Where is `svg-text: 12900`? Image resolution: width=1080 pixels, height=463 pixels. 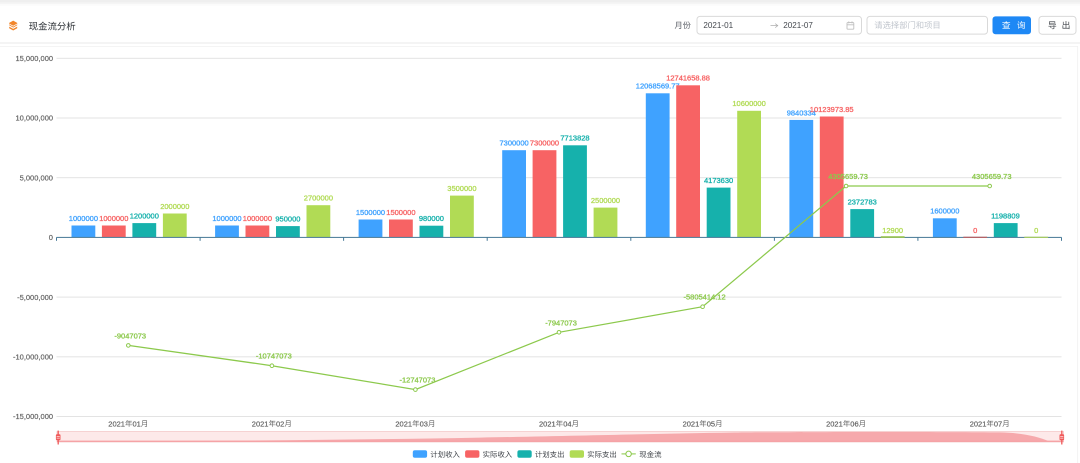
svg-text: 12900 is located at coordinates (892, 230).